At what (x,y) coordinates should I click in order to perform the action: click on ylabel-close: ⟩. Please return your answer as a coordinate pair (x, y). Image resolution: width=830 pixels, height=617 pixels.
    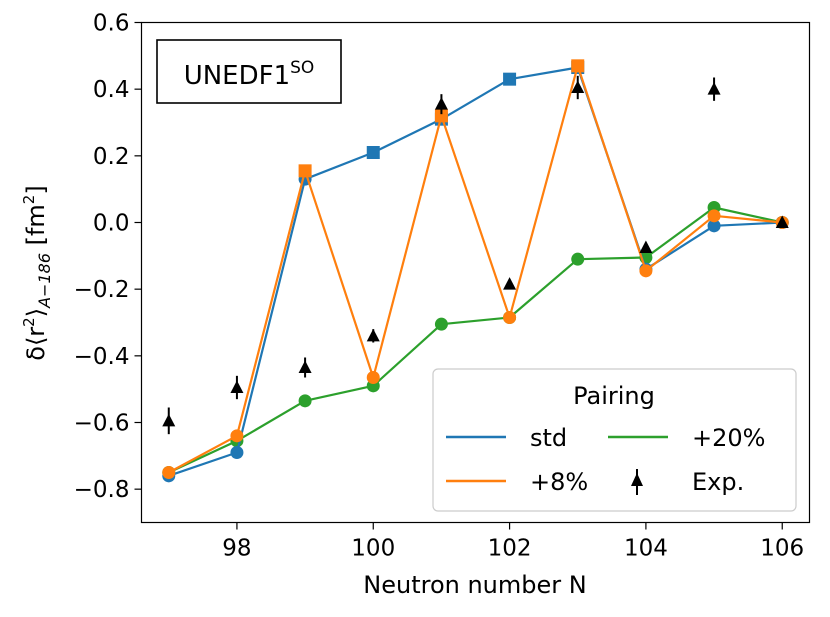
    Looking at the image, I should click on (36, 312).